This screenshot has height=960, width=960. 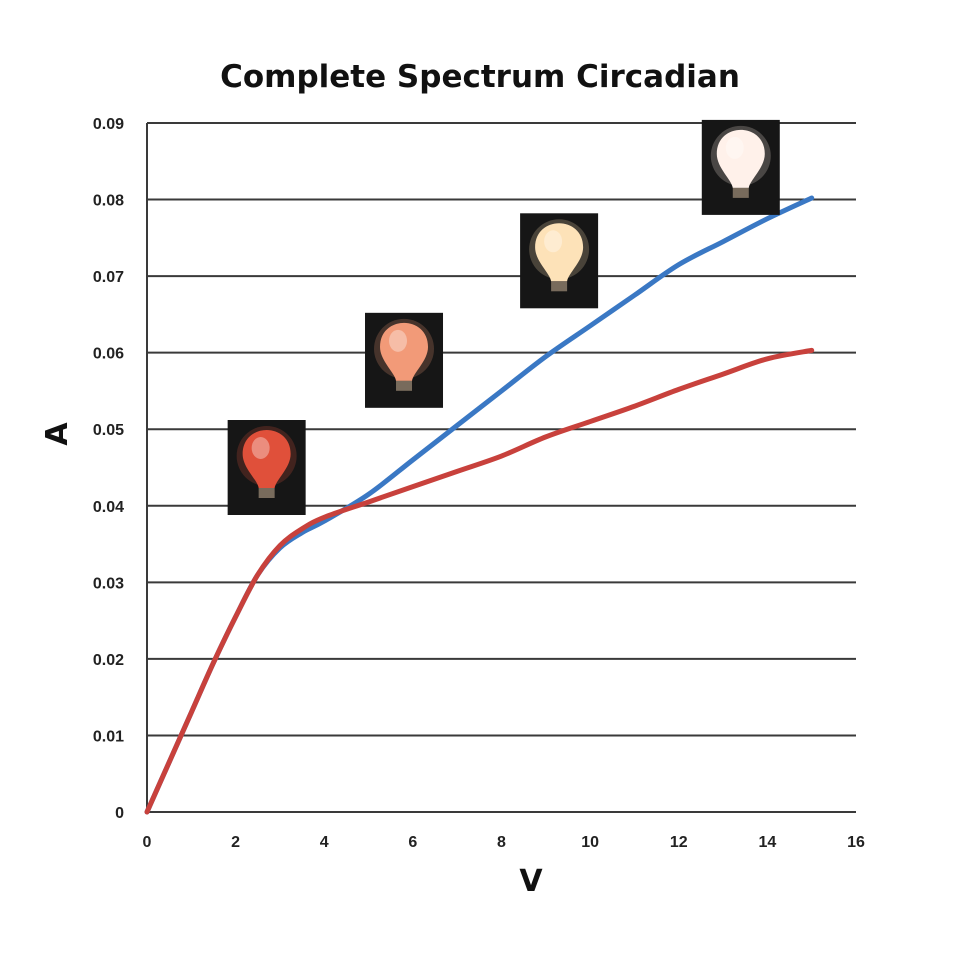 I want to click on chart-title: Complete Spectrum Circadian, so click(x=480, y=77).